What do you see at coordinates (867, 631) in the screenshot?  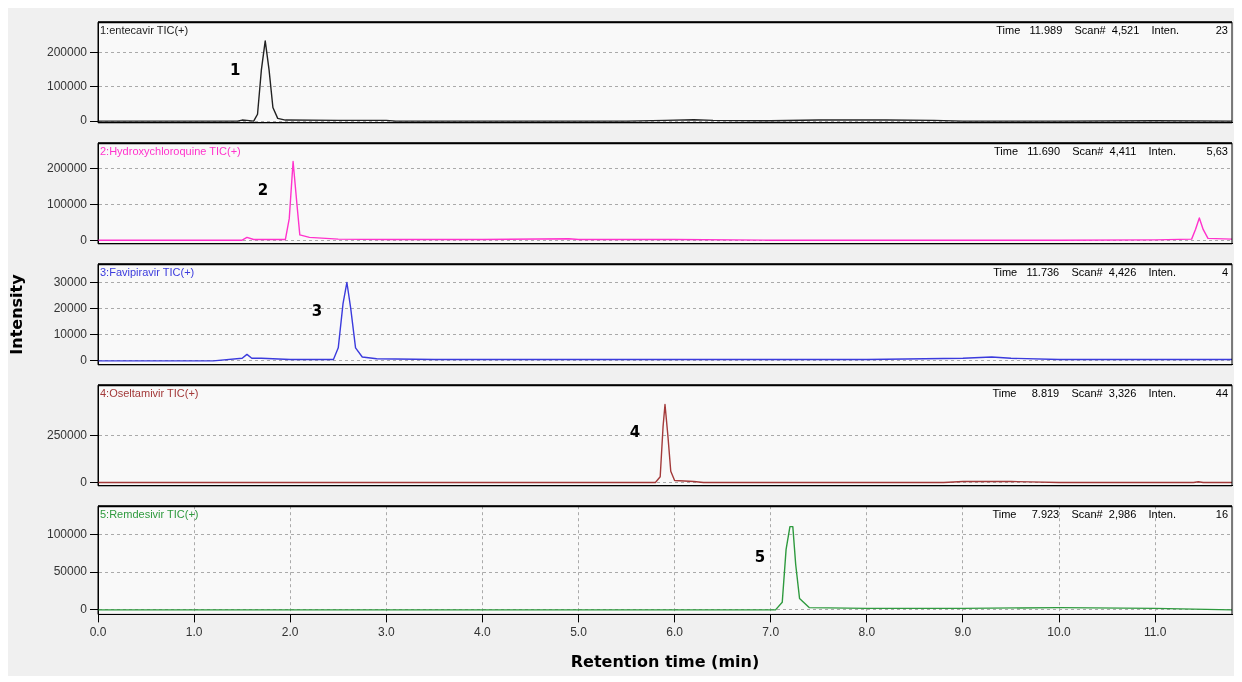 I see `x-tick-label: 8.0` at bounding box center [867, 631].